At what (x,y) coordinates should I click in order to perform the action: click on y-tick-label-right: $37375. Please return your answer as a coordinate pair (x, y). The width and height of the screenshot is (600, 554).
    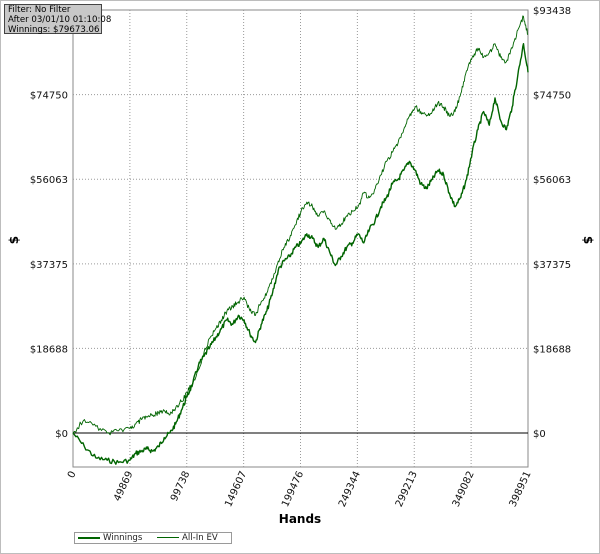
    Looking at the image, I should click on (552, 265).